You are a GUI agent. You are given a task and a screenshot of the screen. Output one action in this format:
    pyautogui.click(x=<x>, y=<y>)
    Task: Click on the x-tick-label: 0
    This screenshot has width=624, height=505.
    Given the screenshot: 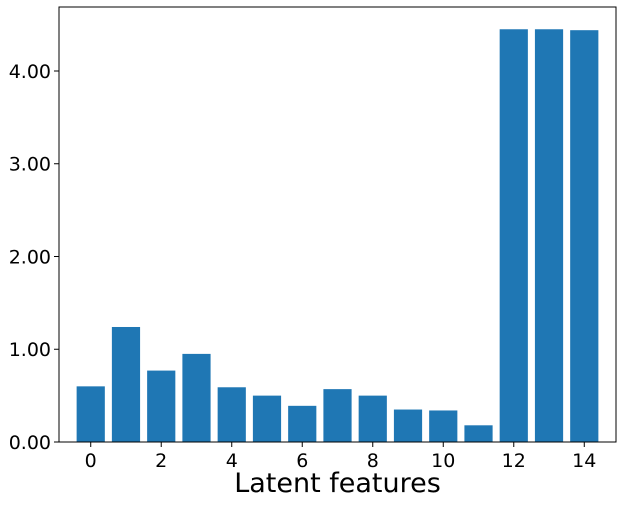 What is the action you would take?
    pyautogui.click(x=91, y=461)
    